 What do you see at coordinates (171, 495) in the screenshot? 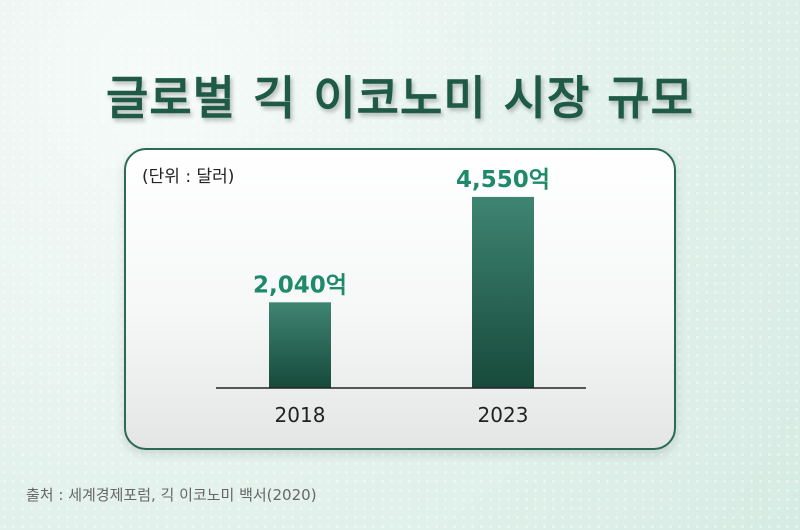
I see `source-note: 출처 : 세계경제포럼, 긱 이코노미 백서(2020)` at bounding box center [171, 495].